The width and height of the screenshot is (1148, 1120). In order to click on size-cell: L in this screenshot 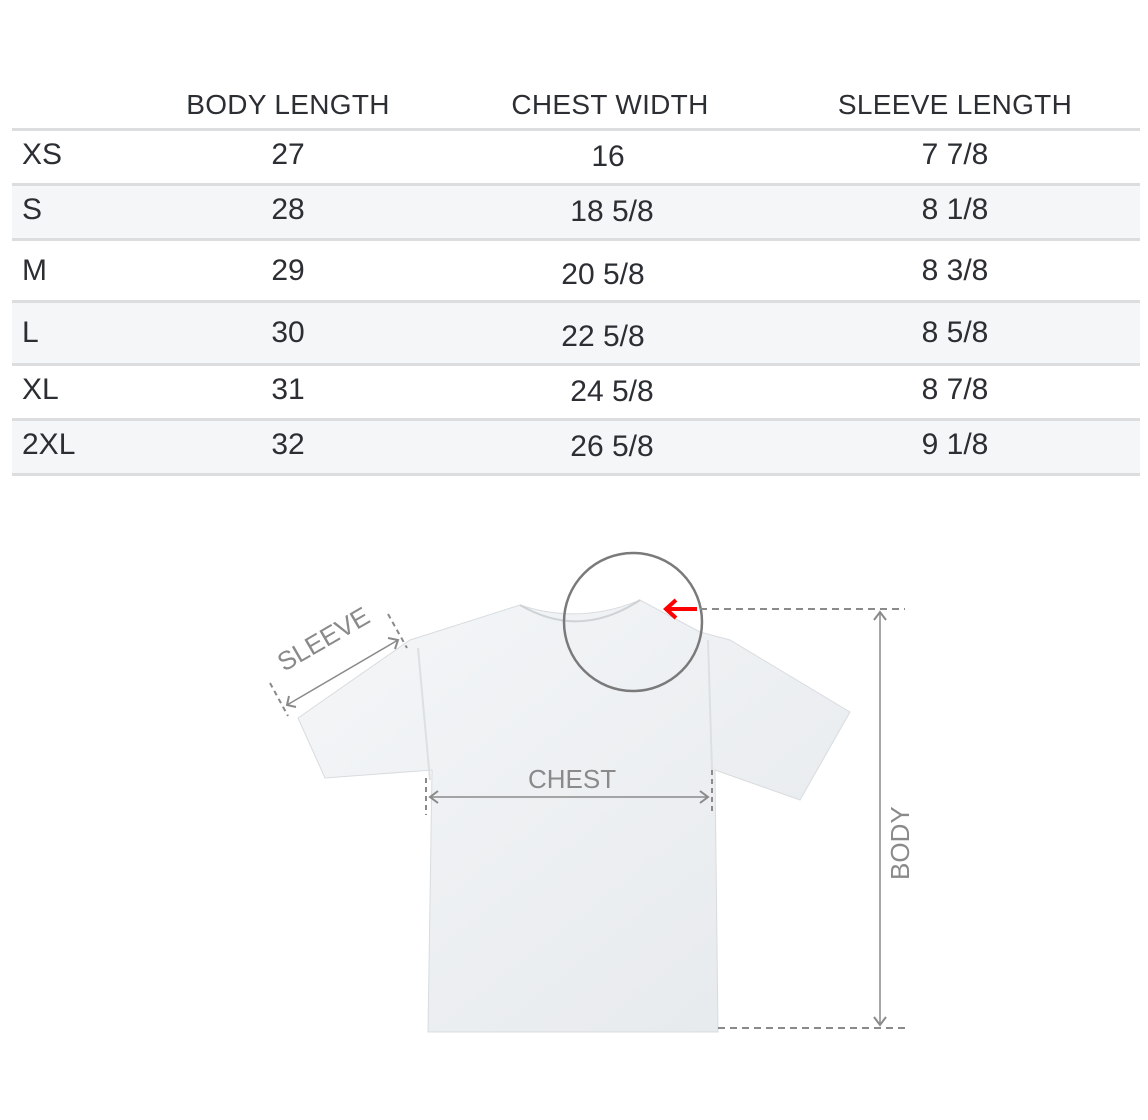, I will do `click(30, 332)`.